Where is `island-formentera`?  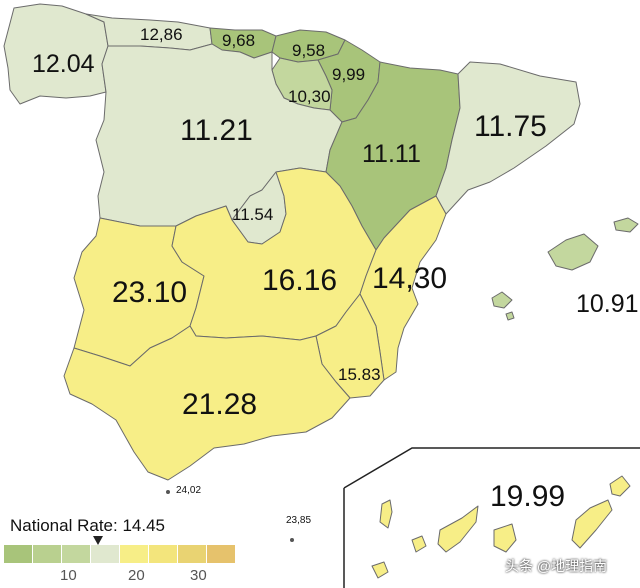 island-formentera is located at coordinates (510, 316).